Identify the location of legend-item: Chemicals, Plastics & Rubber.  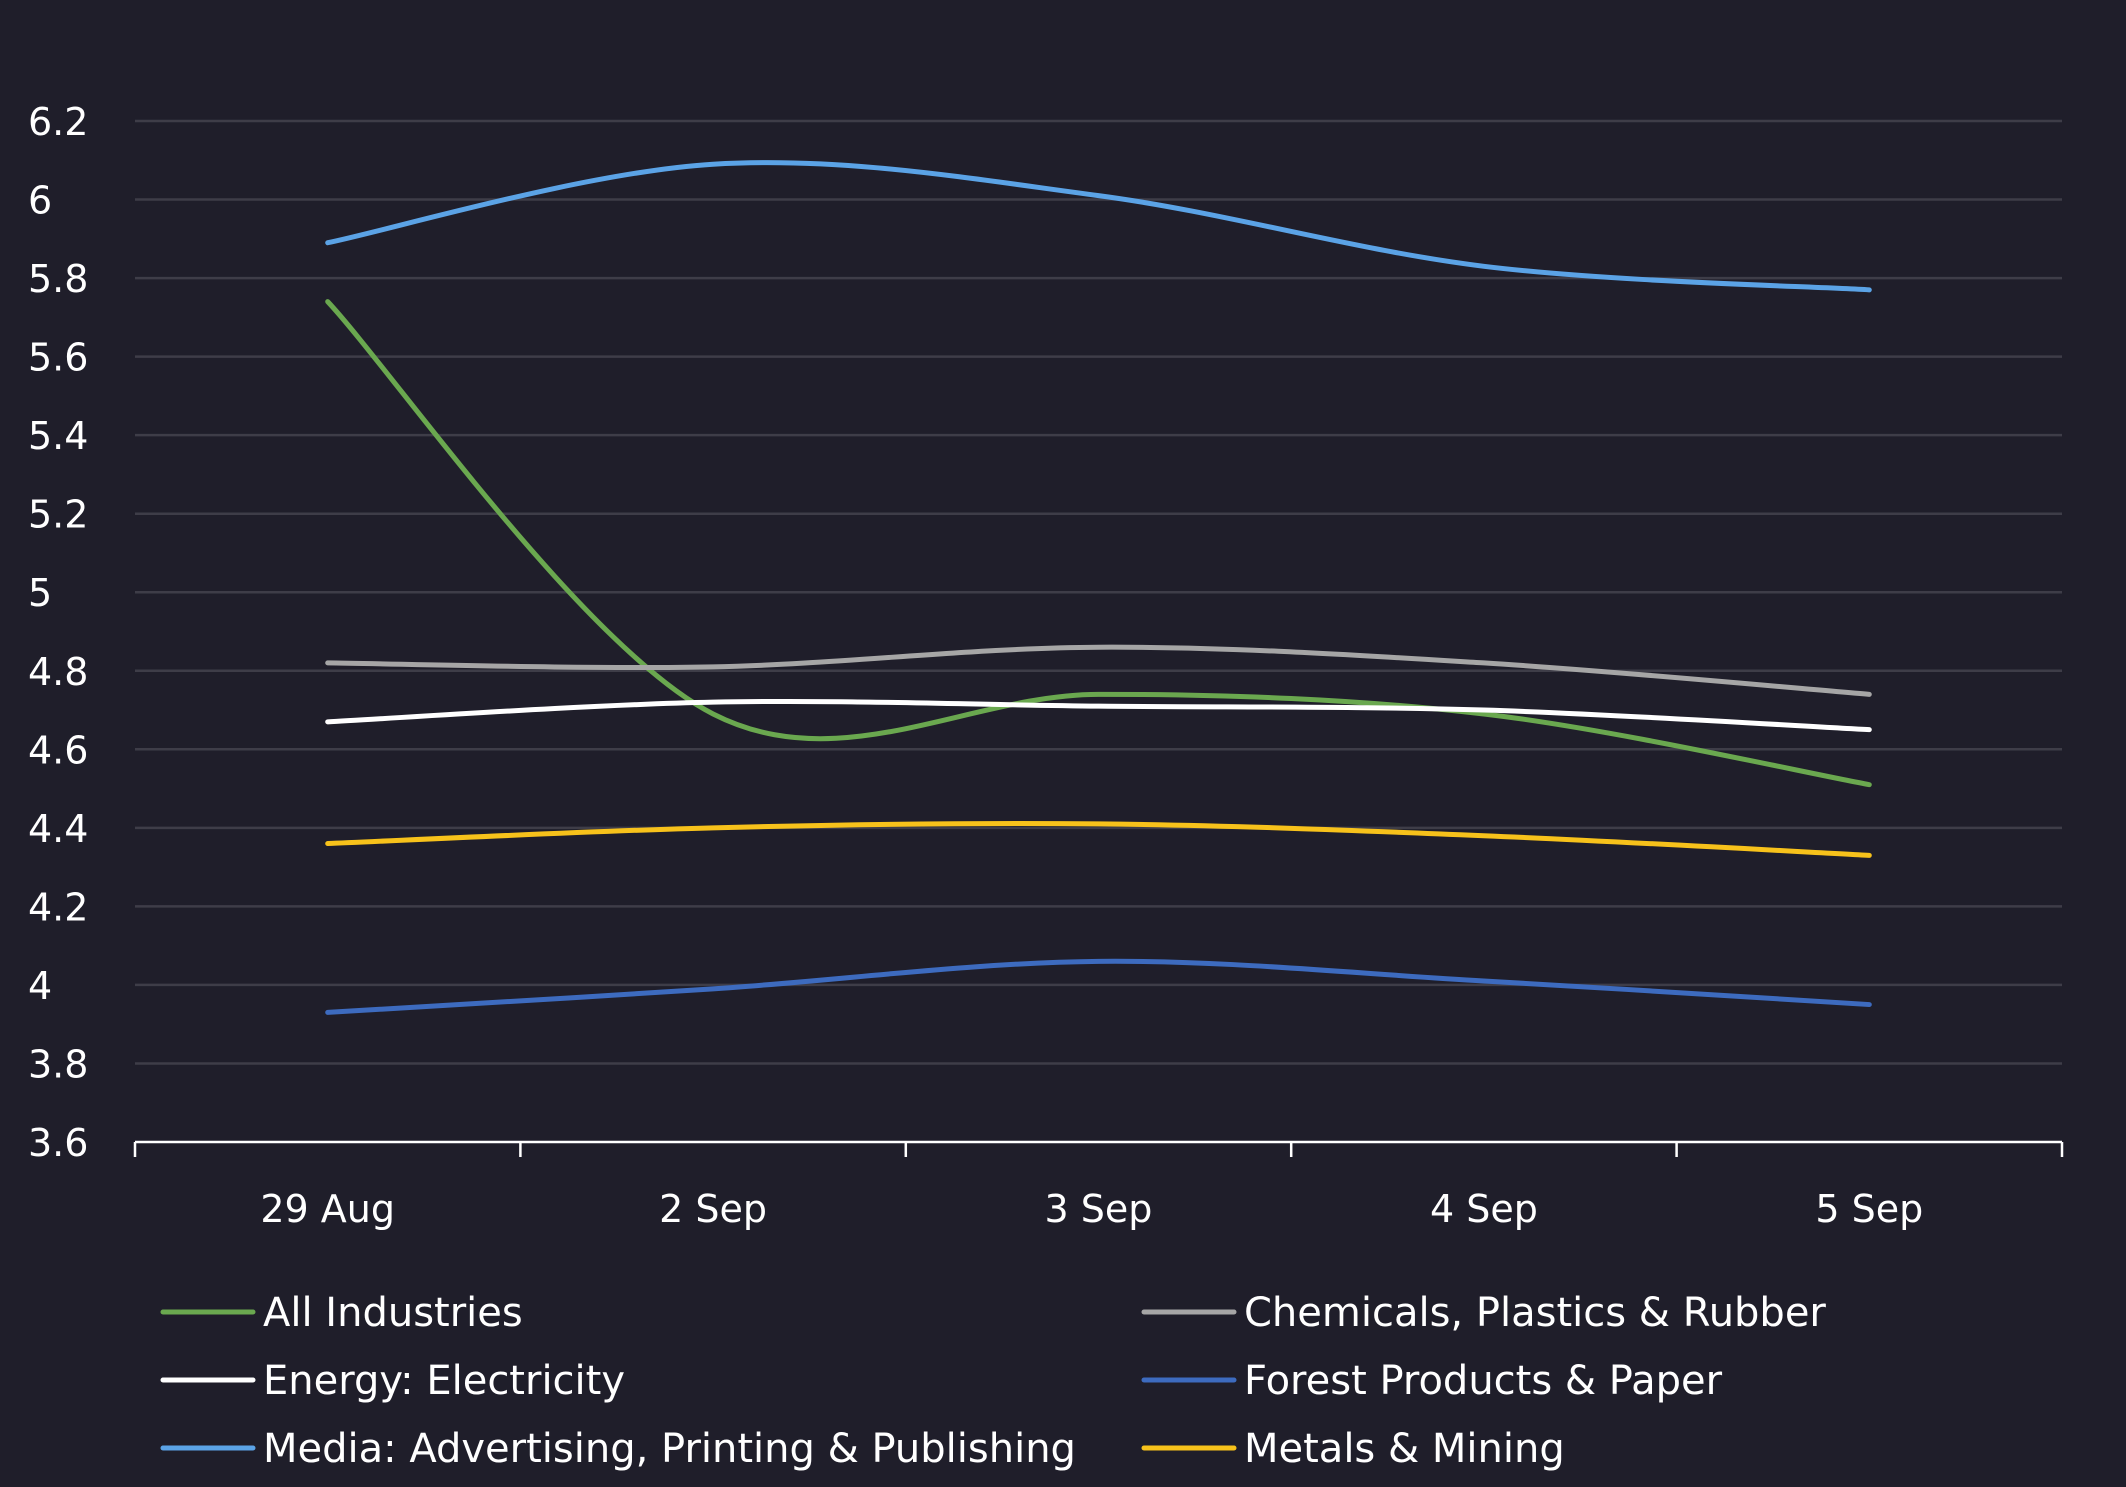
(1483, 1313).